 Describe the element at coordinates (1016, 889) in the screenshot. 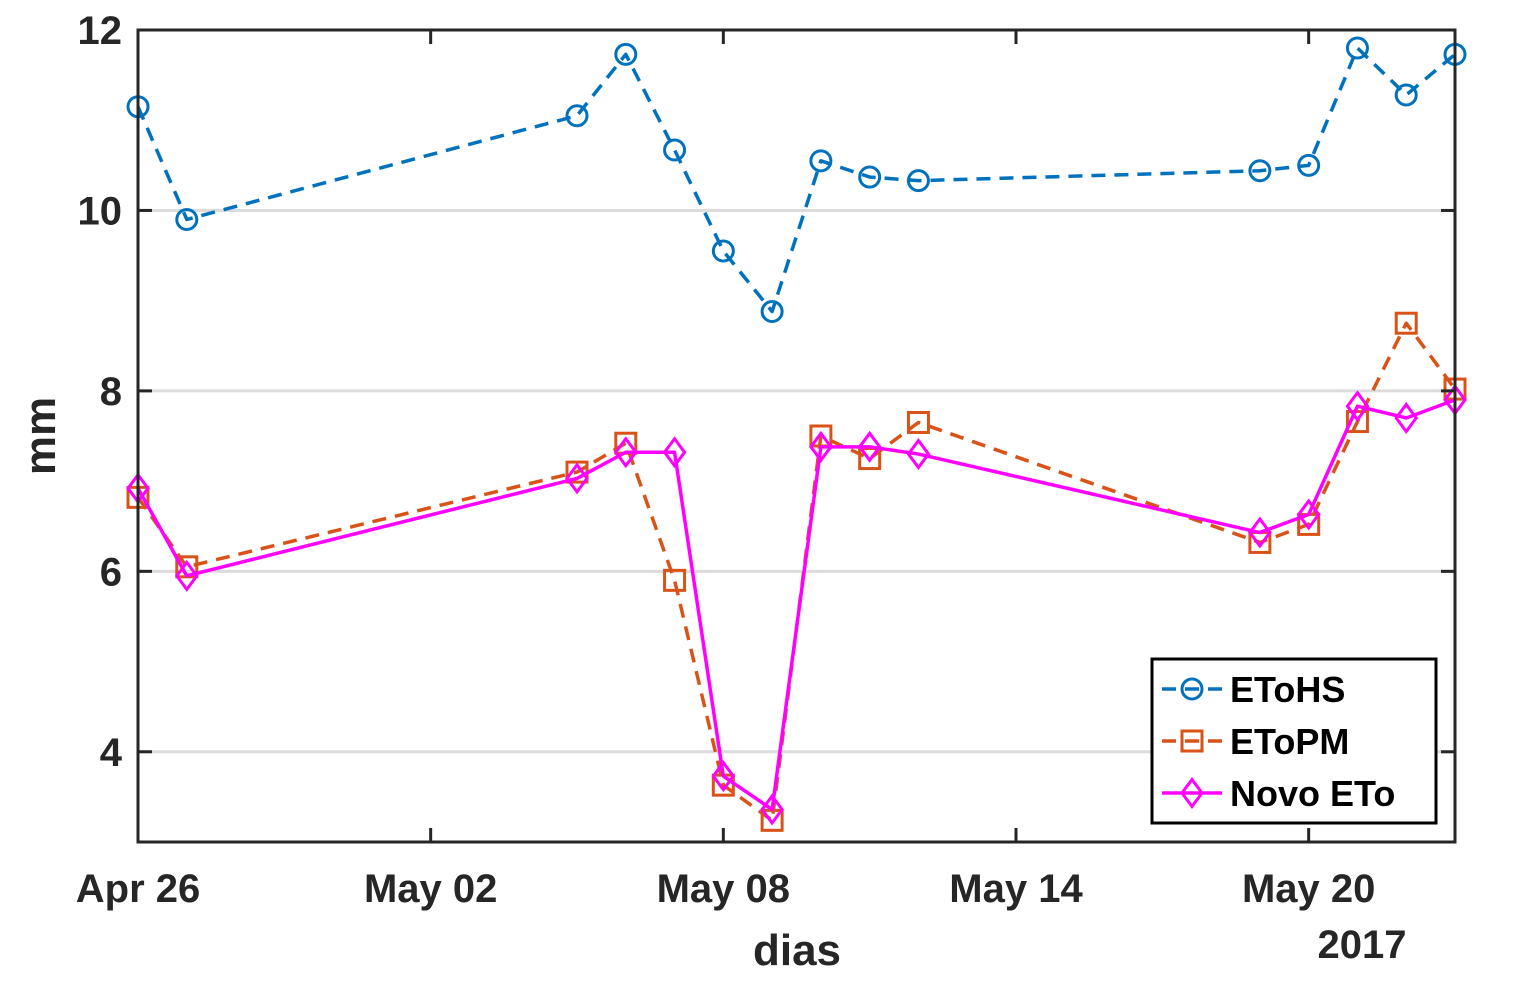

I see `x-tick-label: May 14` at that location.